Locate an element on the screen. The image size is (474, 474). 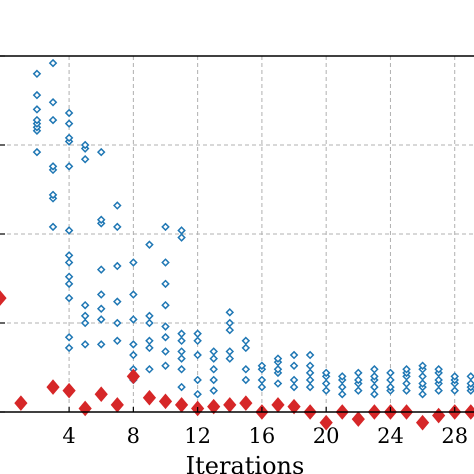
x-axis-label: Iterations is located at coordinates (245, 463).